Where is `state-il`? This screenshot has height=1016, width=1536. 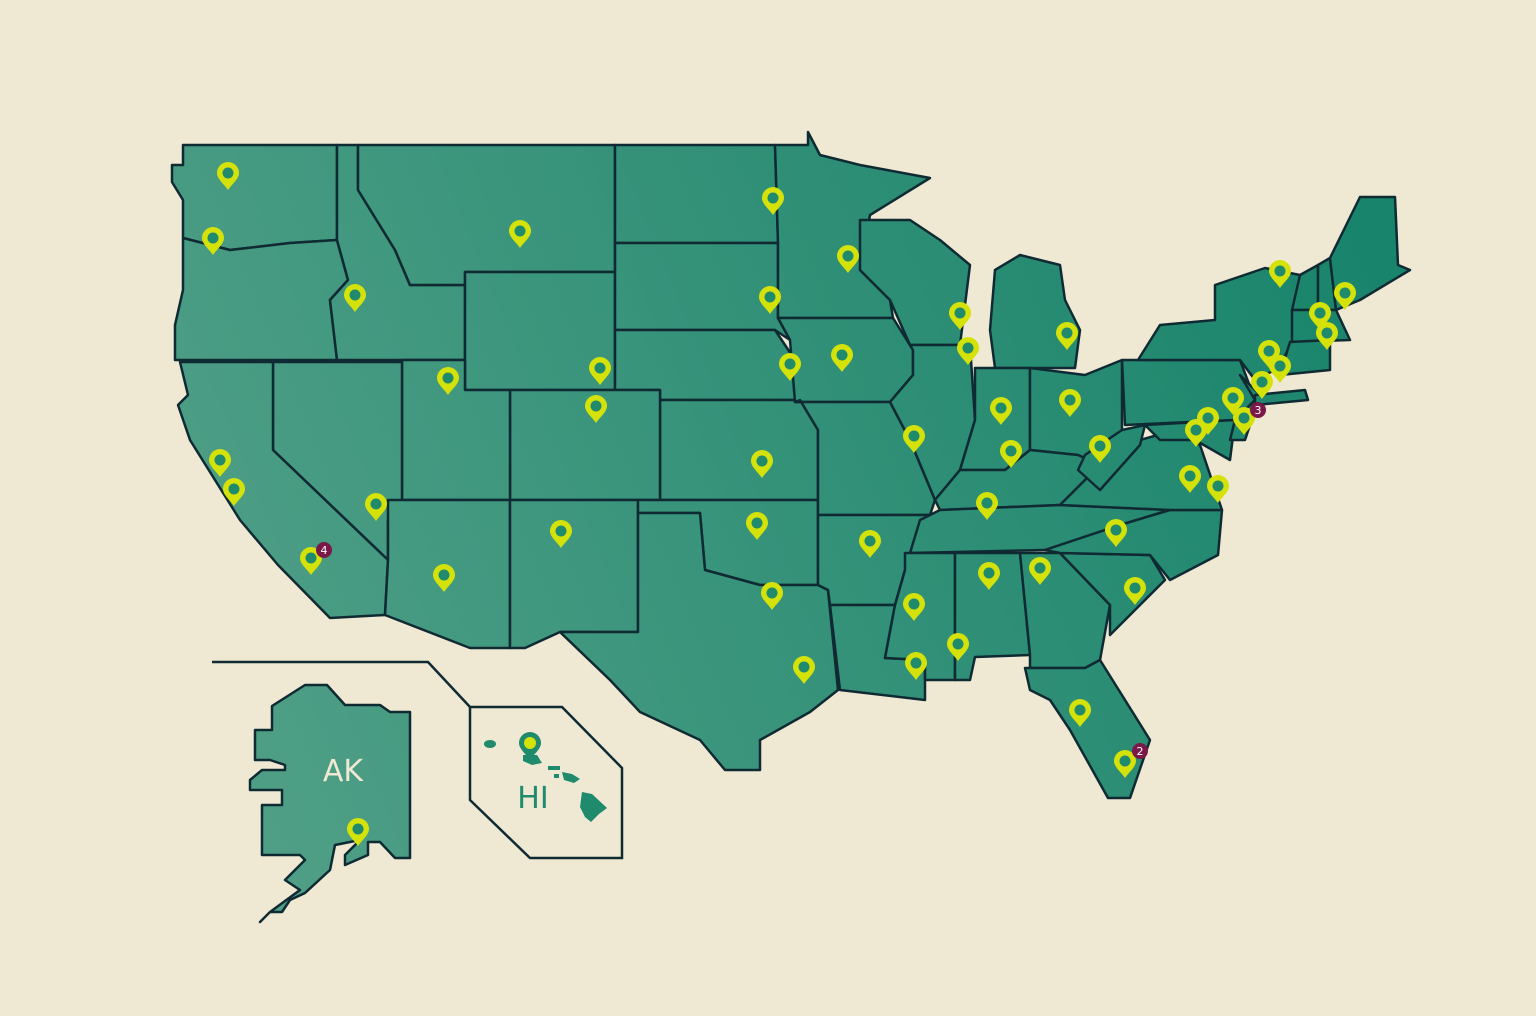 state-il is located at coordinates (932, 422).